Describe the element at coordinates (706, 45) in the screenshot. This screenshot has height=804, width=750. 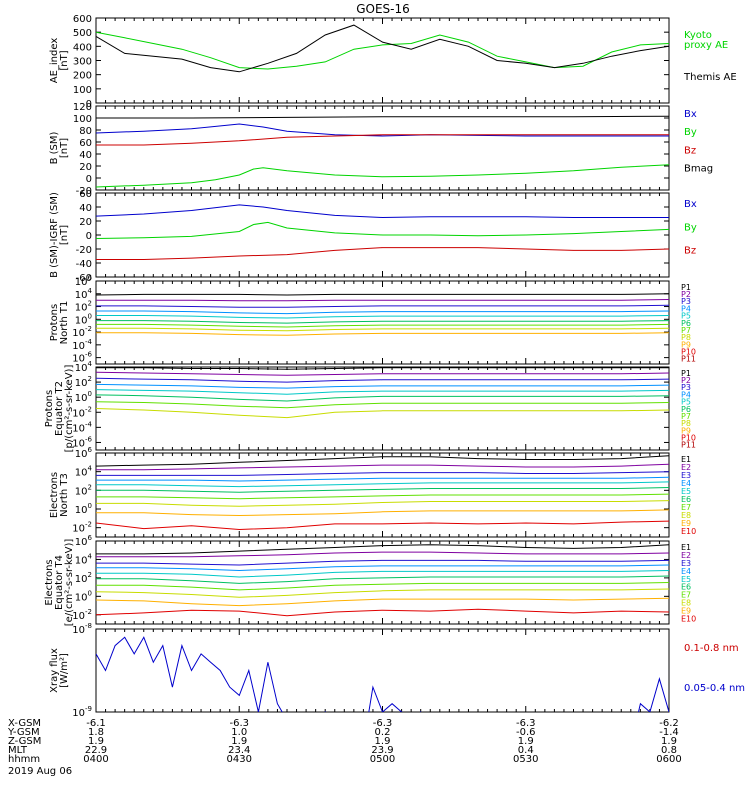
I see `legend-proxy-AE: proxy AE` at that location.